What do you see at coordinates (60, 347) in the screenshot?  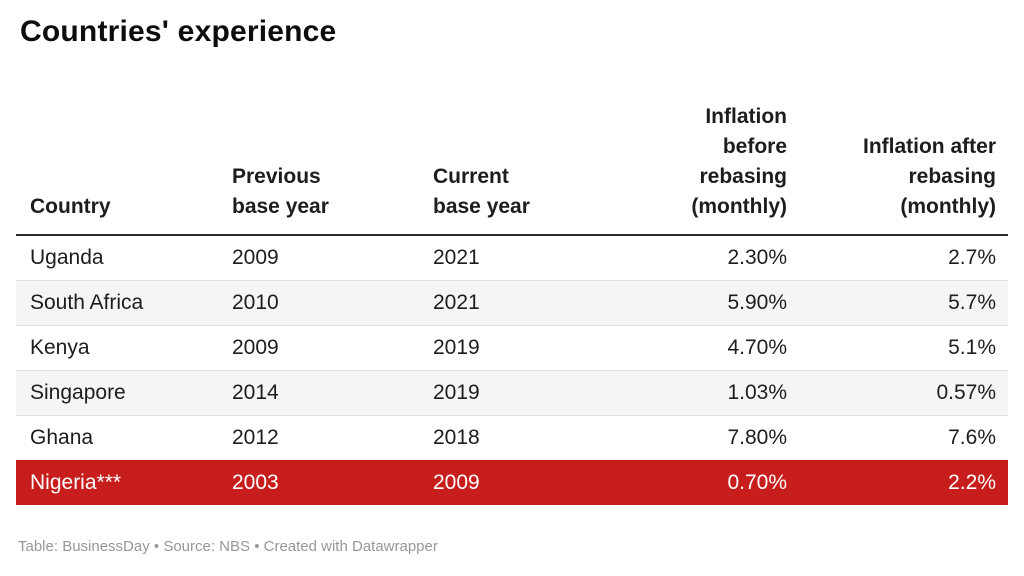 I see `cell-kenya-country: Kenya` at bounding box center [60, 347].